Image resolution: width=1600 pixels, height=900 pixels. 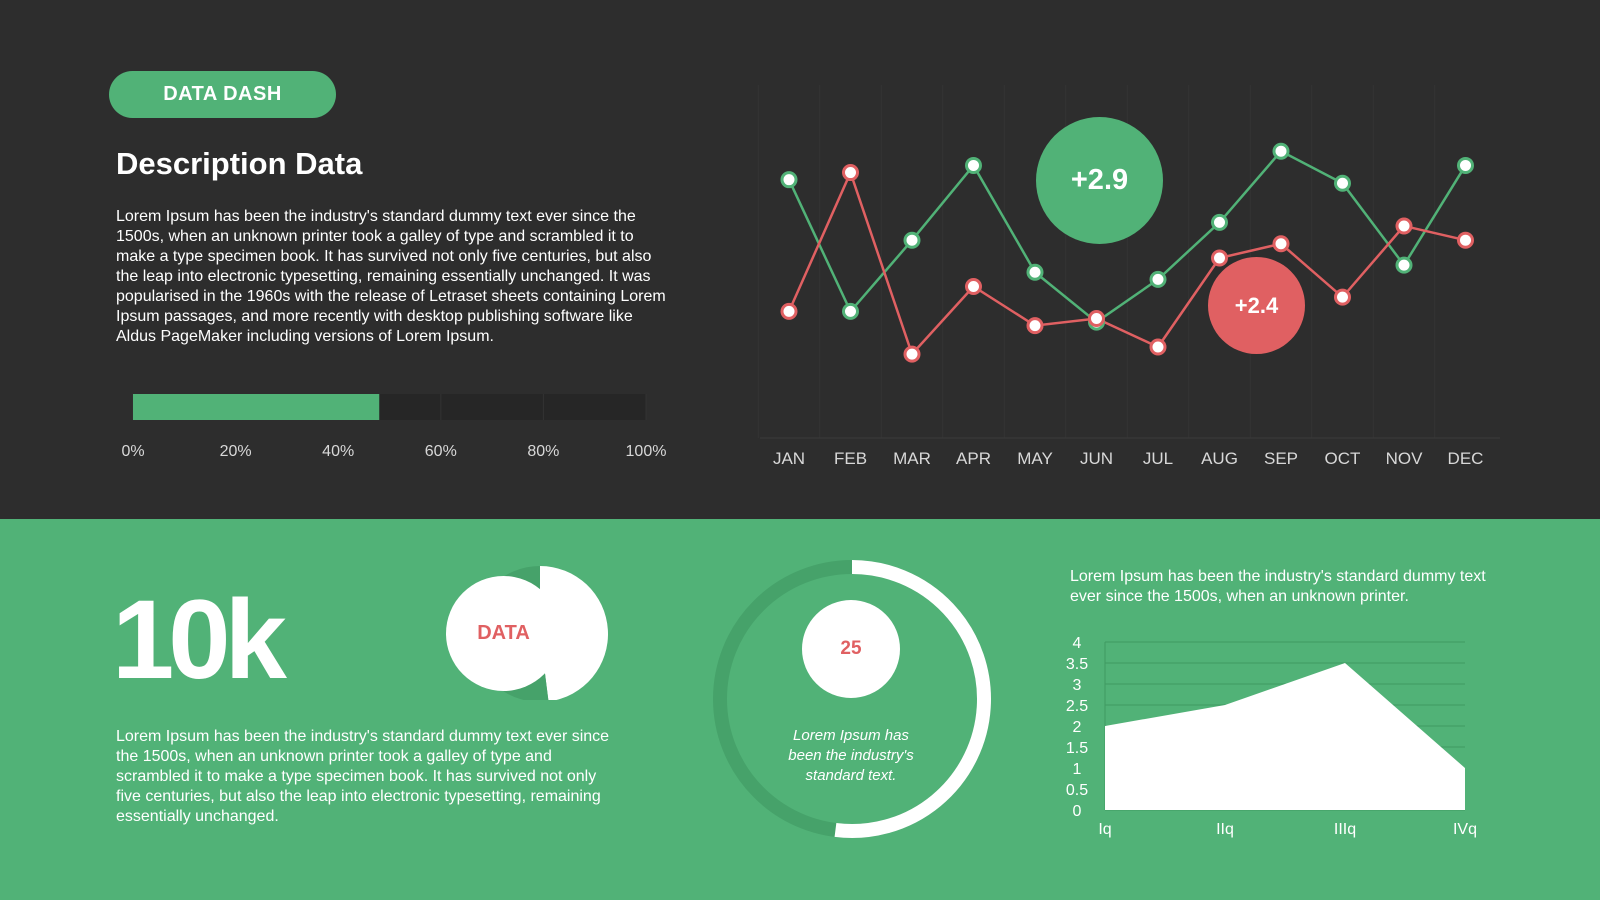 What do you see at coordinates (1099, 180) in the screenshot?
I see `green-delta-badge: +2.9` at bounding box center [1099, 180].